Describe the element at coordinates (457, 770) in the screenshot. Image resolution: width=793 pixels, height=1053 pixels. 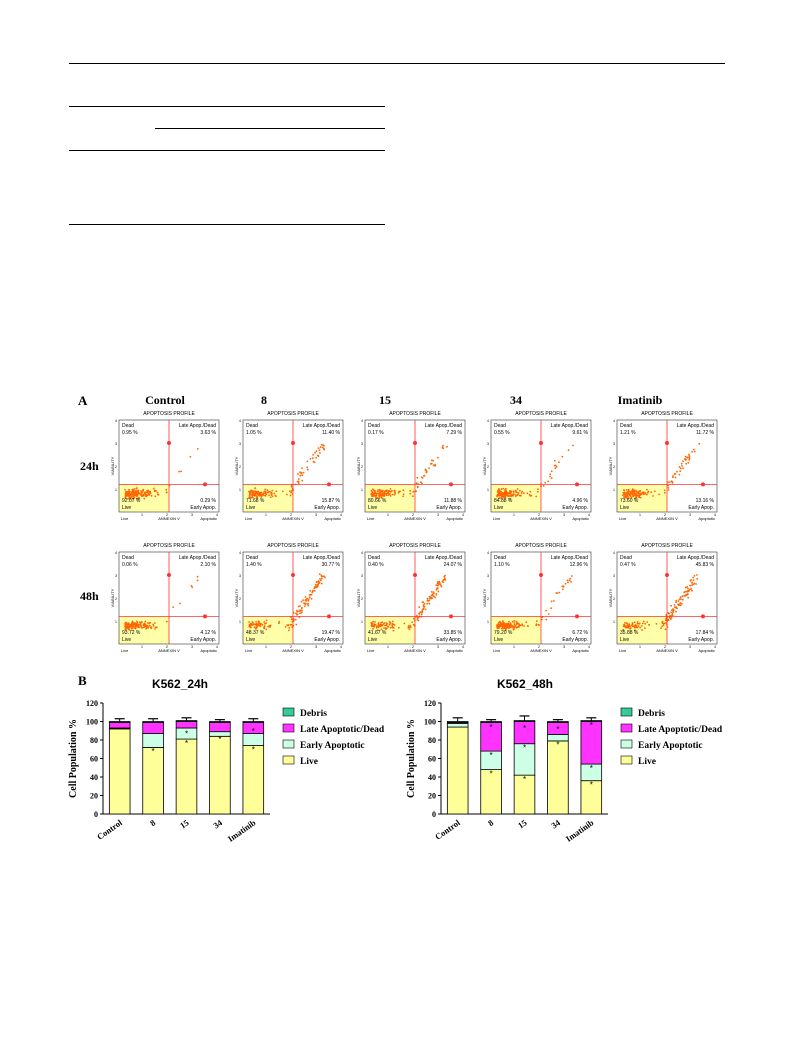
I see `bar-segment-live` at that location.